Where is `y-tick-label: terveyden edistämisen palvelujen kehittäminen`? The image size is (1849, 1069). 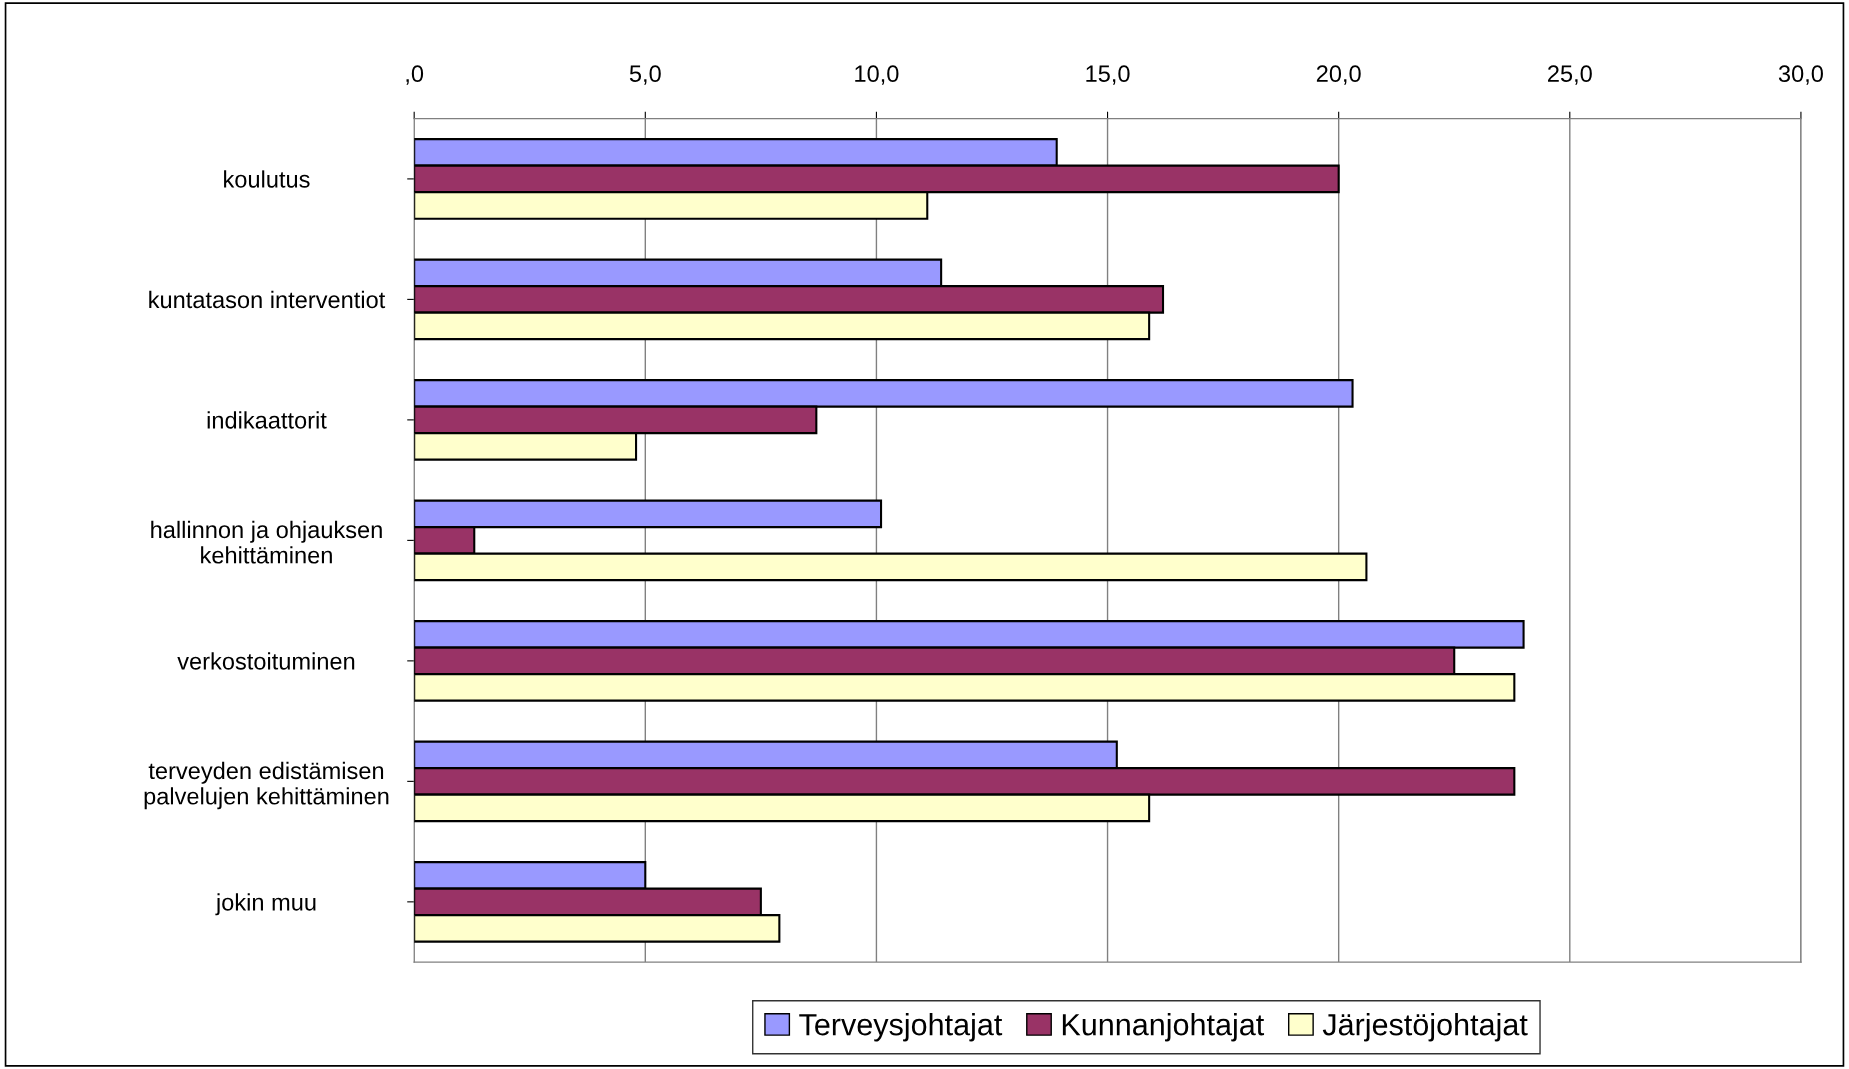 y-tick-label: terveyden edistämisen palvelujen kehittäminen is located at coordinates (266, 785).